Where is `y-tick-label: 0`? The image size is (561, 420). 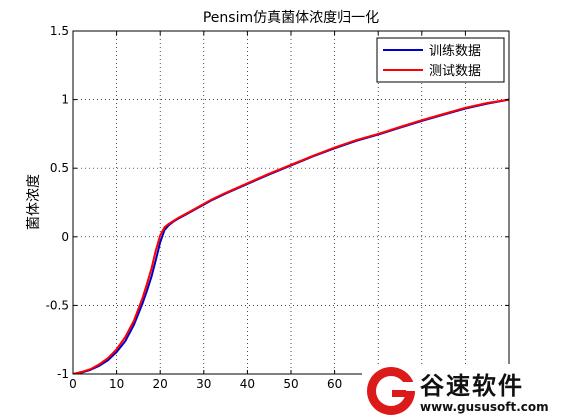
y-tick-label: 0 is located at coordinates (65, 237).